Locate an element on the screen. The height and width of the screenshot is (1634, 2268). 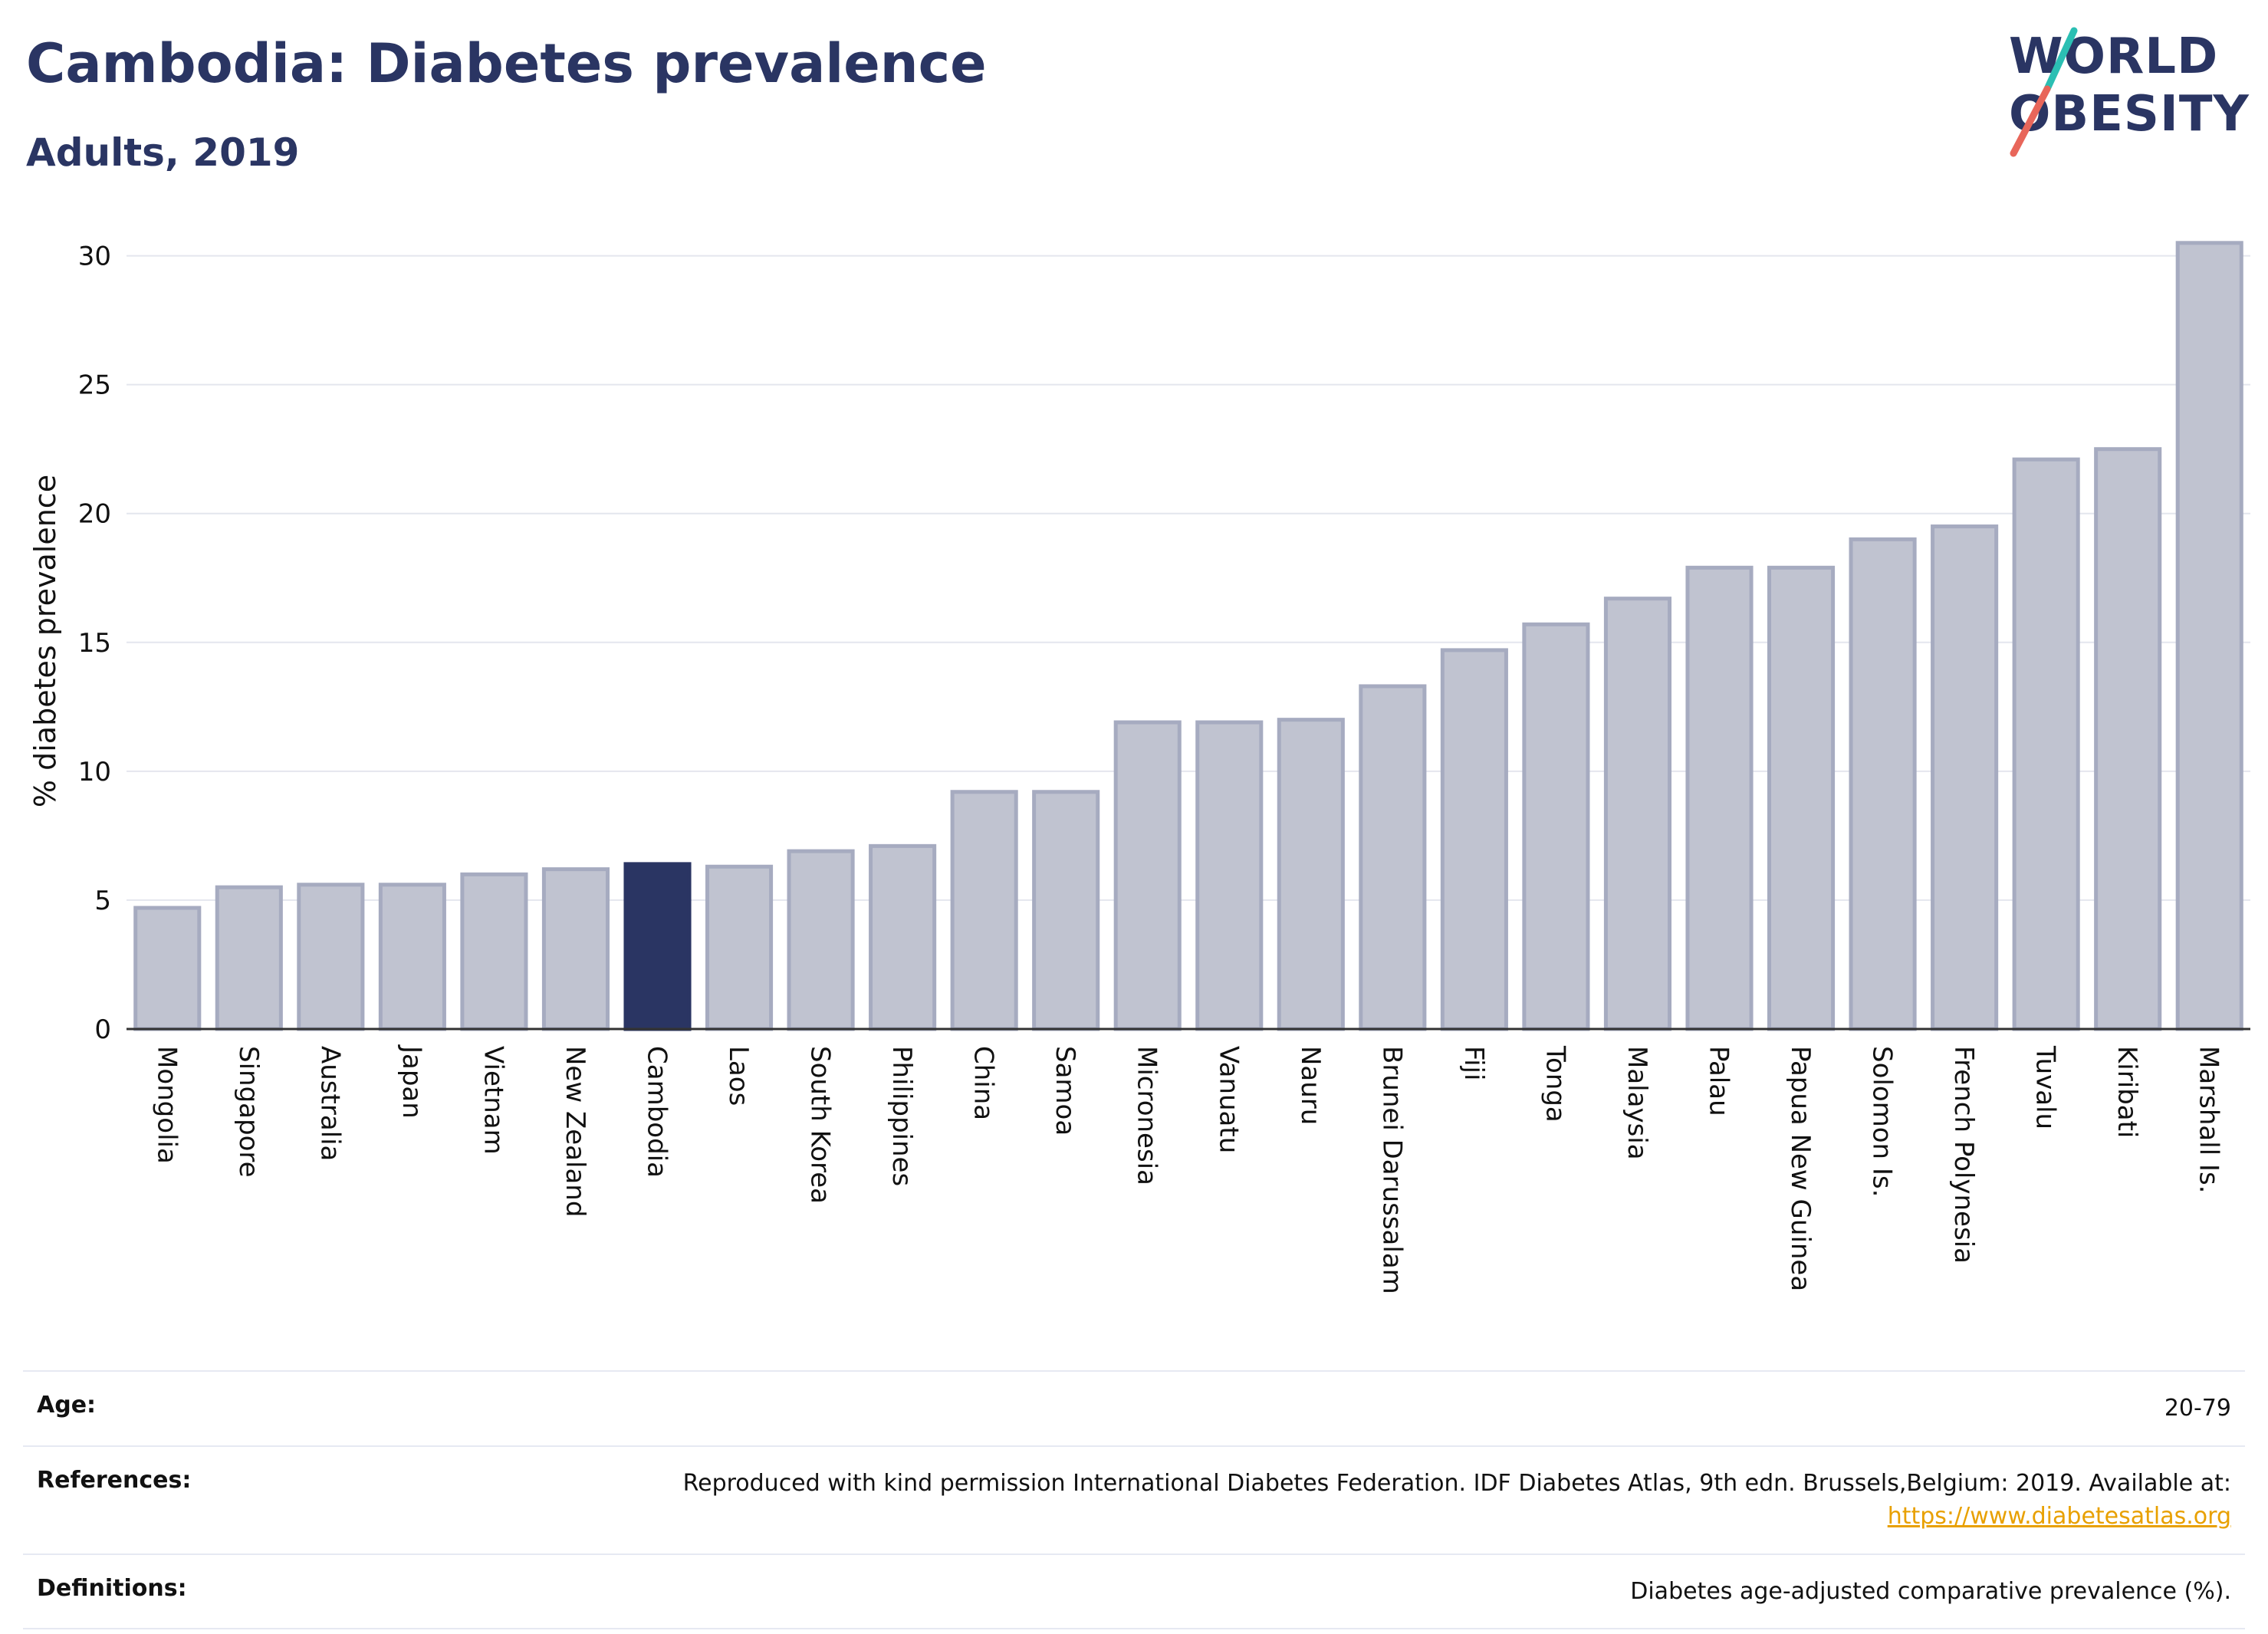
bar-china is located at coordinates (984, 911).